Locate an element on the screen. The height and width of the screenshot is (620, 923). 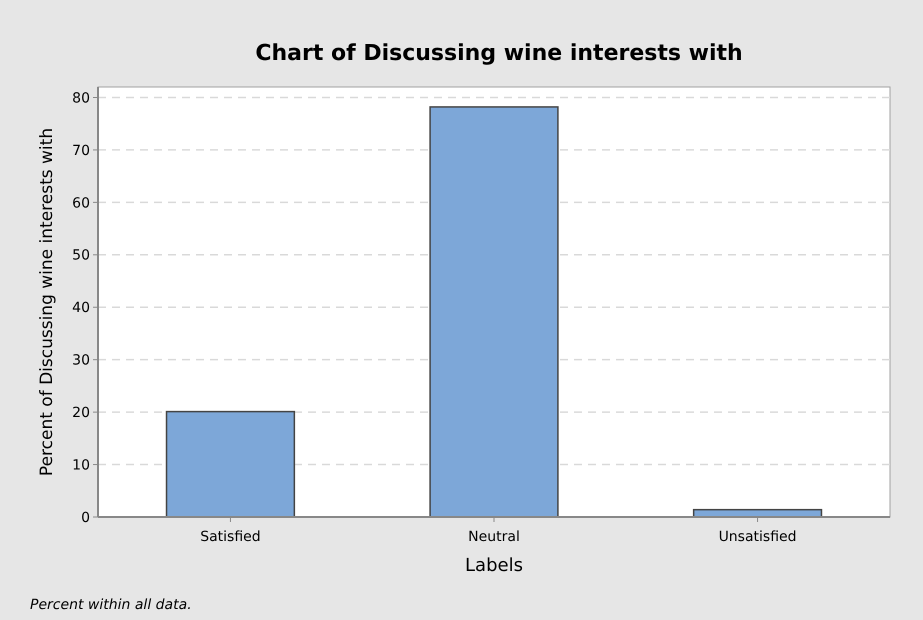
y-tick-label: 50 is located at coordinates (81, 256).